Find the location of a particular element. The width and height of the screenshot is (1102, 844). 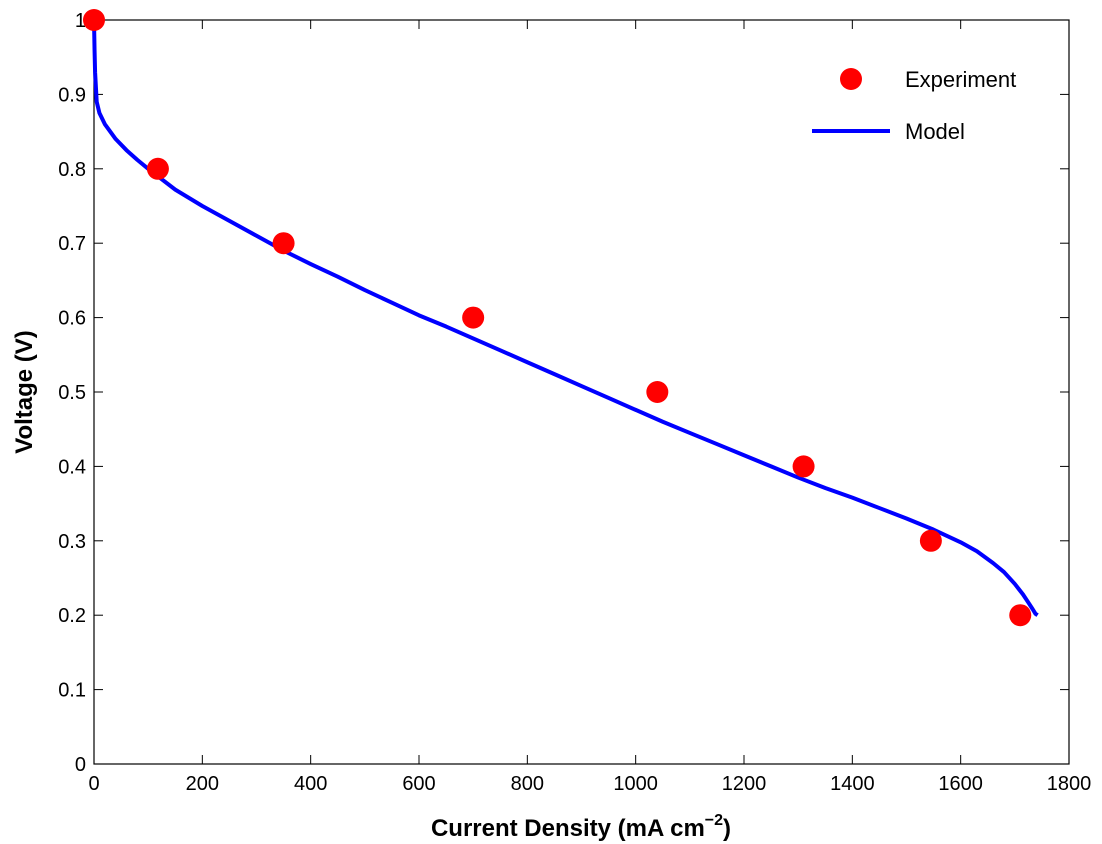

y-tick-label: 1 is located at coordinates (80, 21).